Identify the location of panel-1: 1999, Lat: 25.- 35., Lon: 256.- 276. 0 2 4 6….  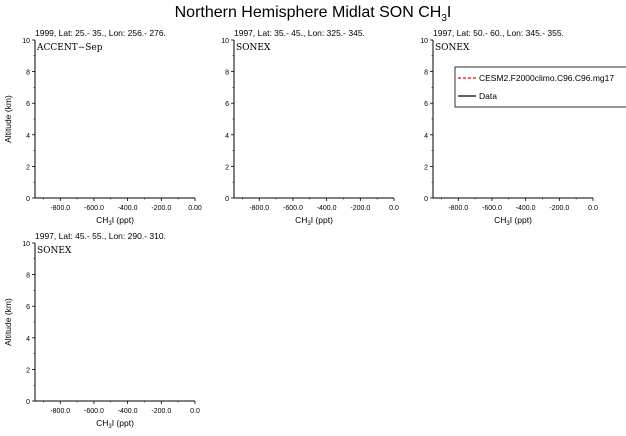
(102, 127).